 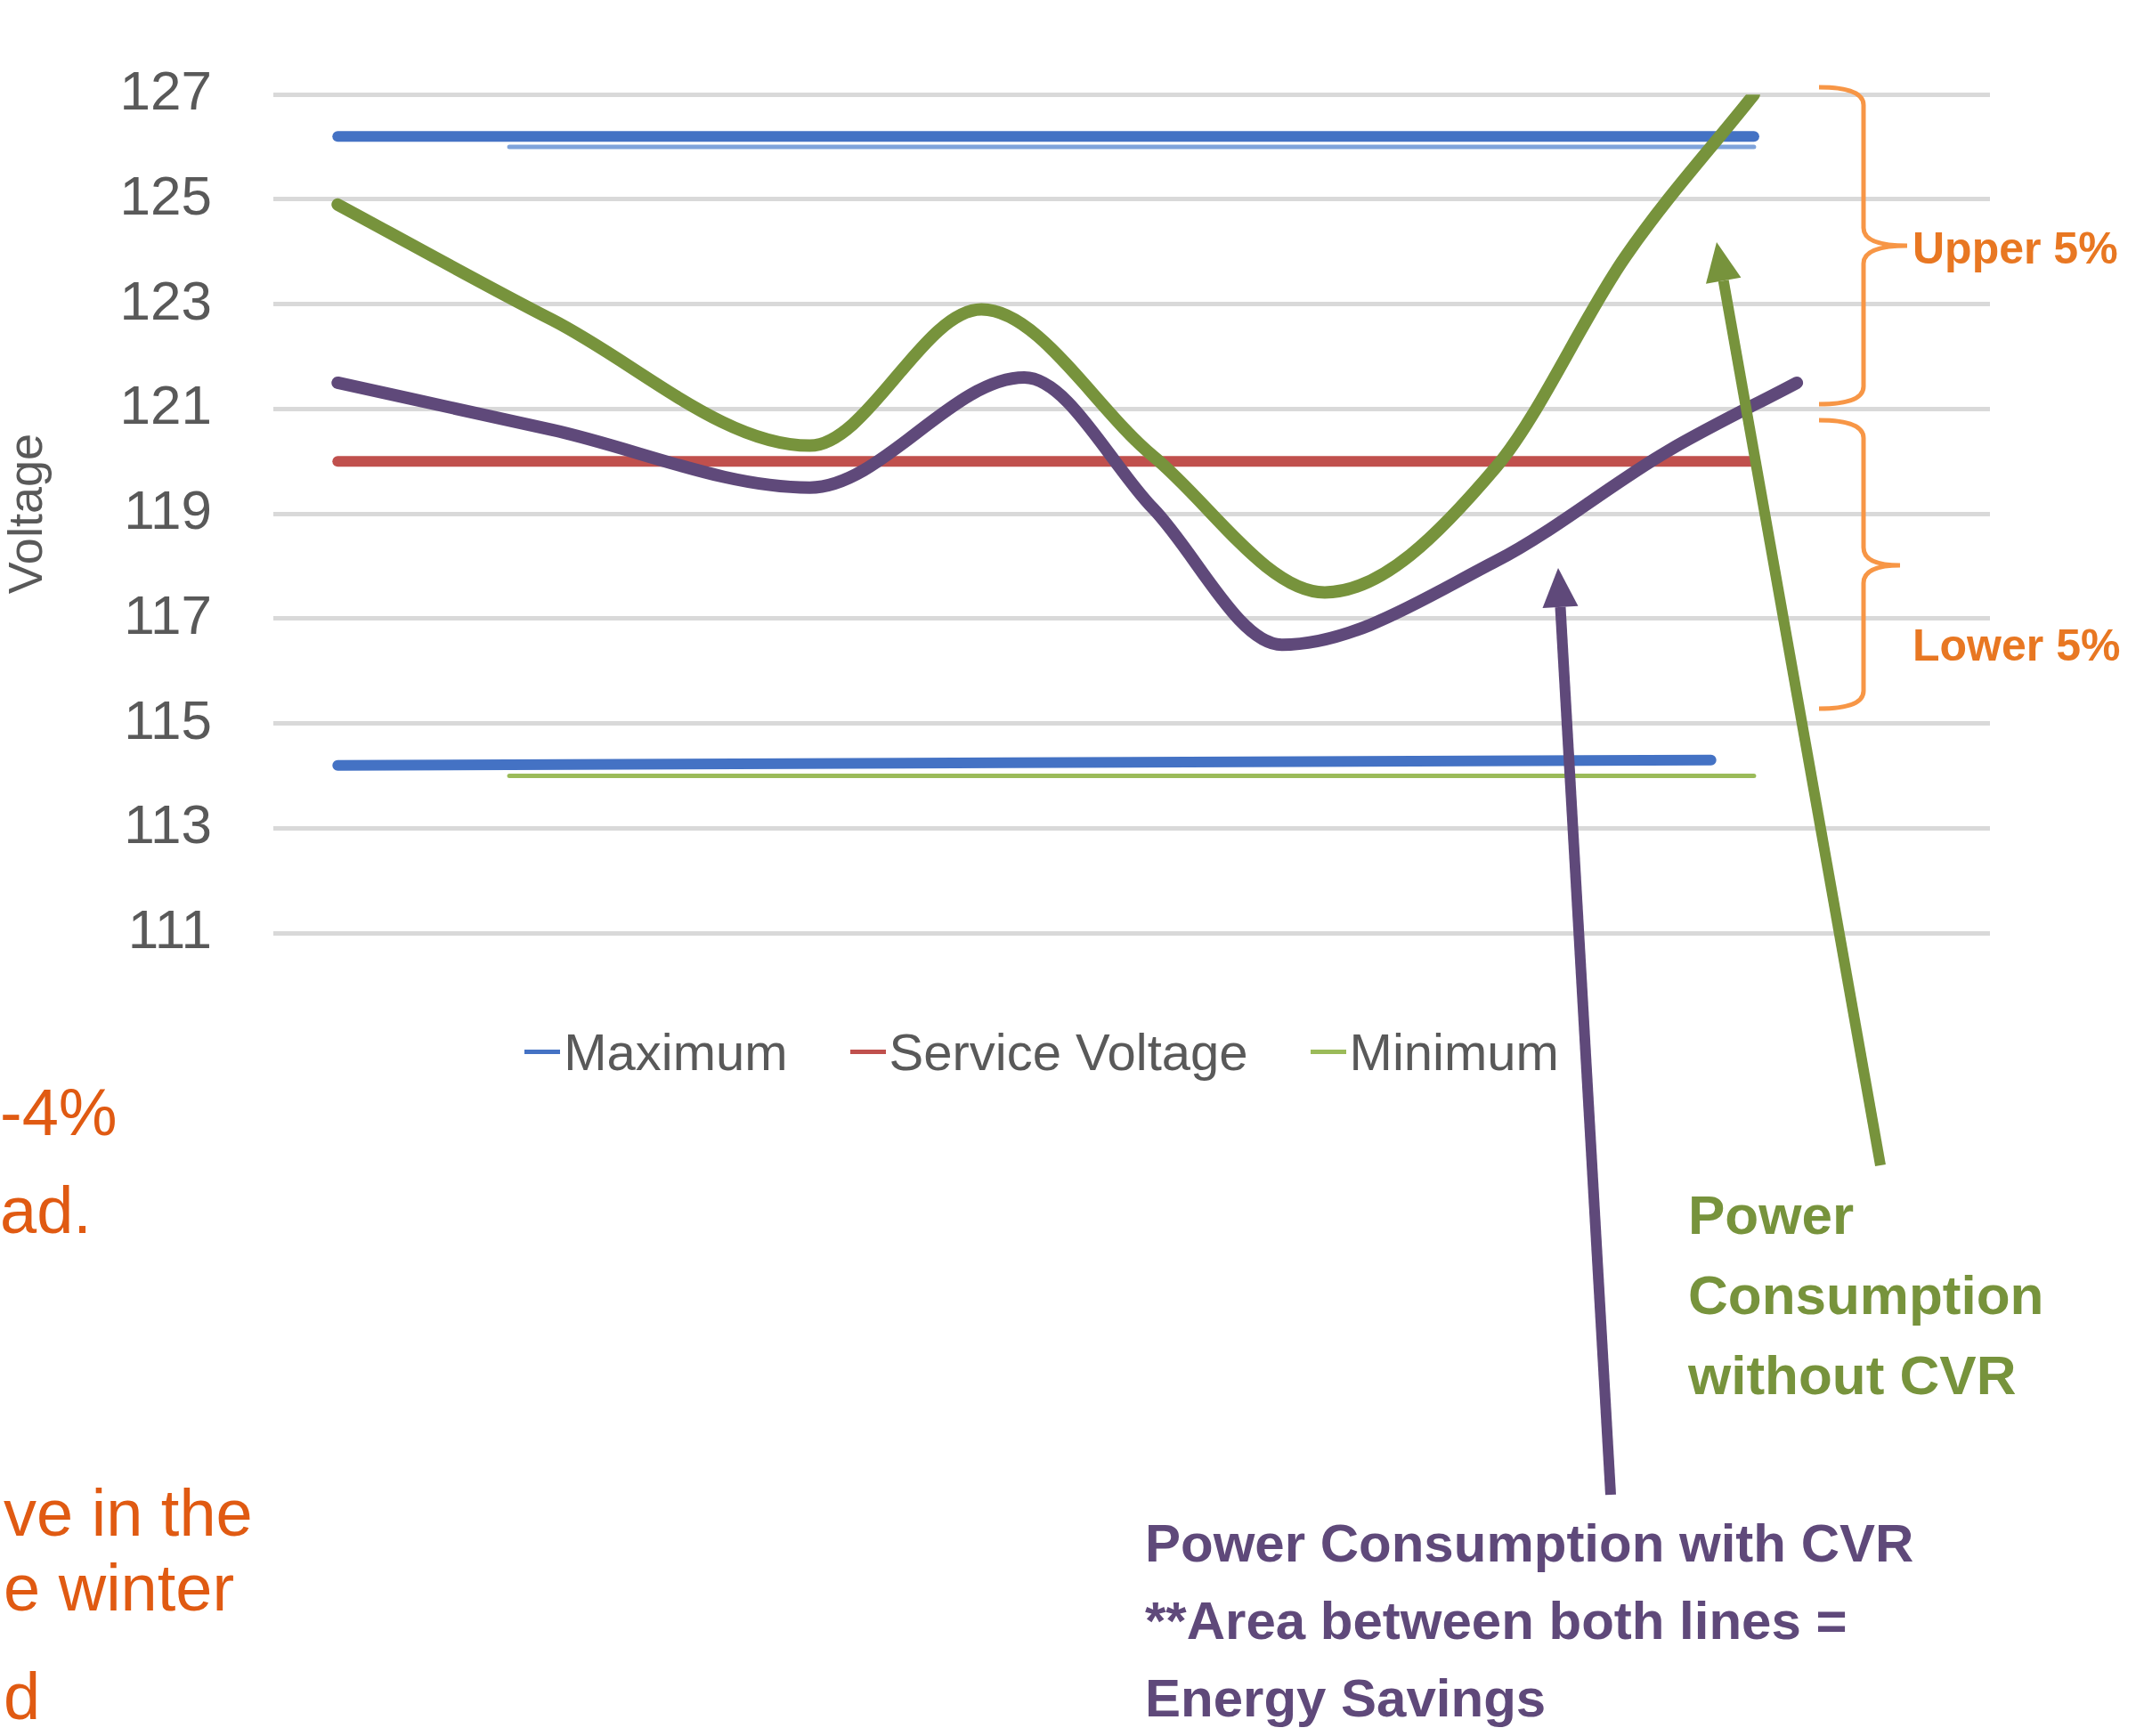 I want to click on annotation: Lower 5%, so click(x=2017, y=646).